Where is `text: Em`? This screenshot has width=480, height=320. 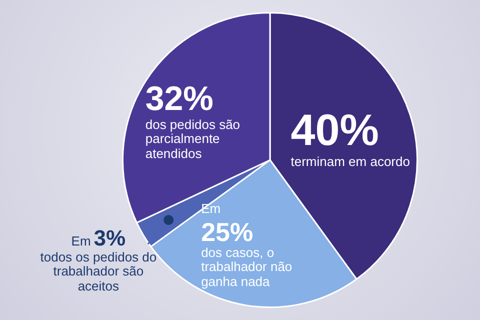 text: Em is located at coordinates (81, 240).